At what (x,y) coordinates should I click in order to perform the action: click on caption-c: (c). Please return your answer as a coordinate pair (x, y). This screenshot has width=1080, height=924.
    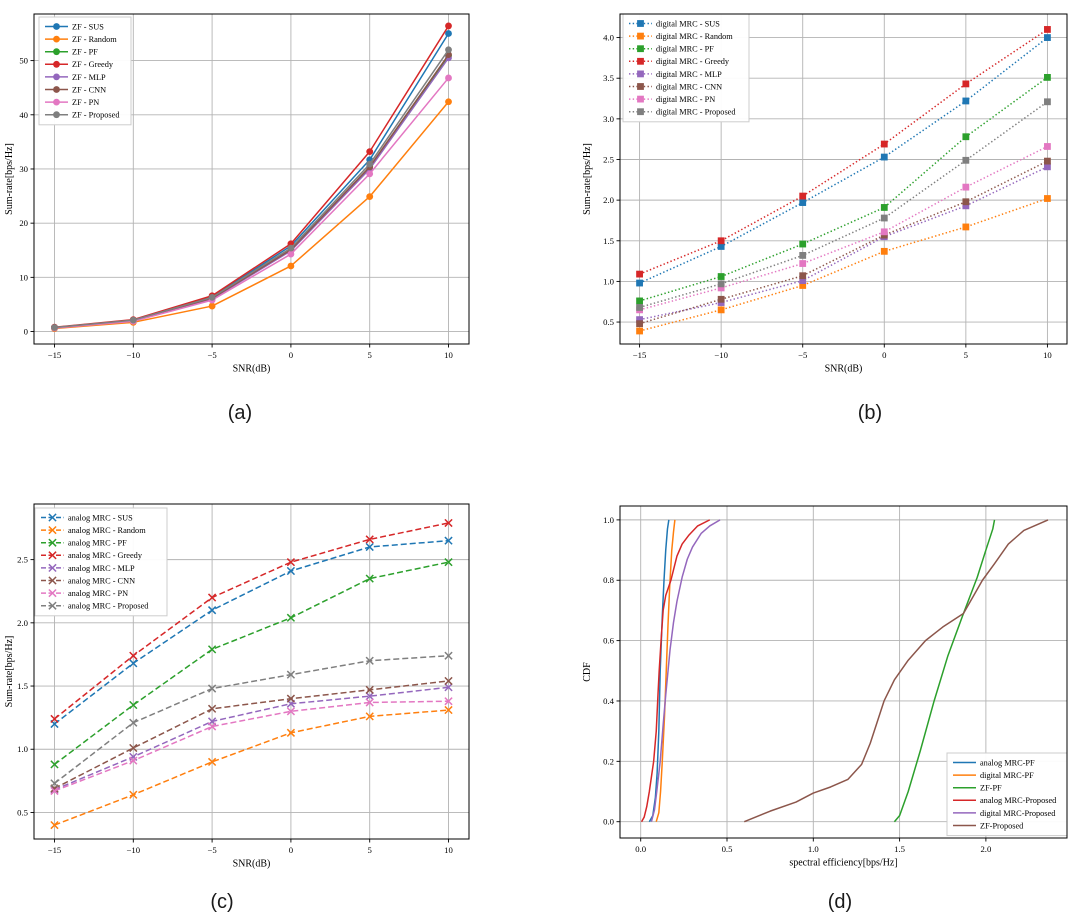
    Looking at the image, I should click on (222, 902).